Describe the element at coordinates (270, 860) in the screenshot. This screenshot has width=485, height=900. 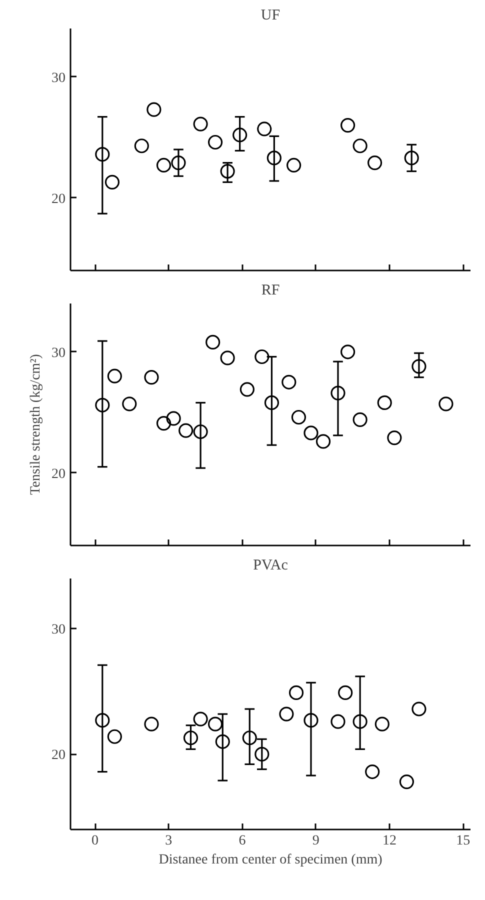
I see `x-axis-title: Distanee from center of specimen (mm)` at that location.